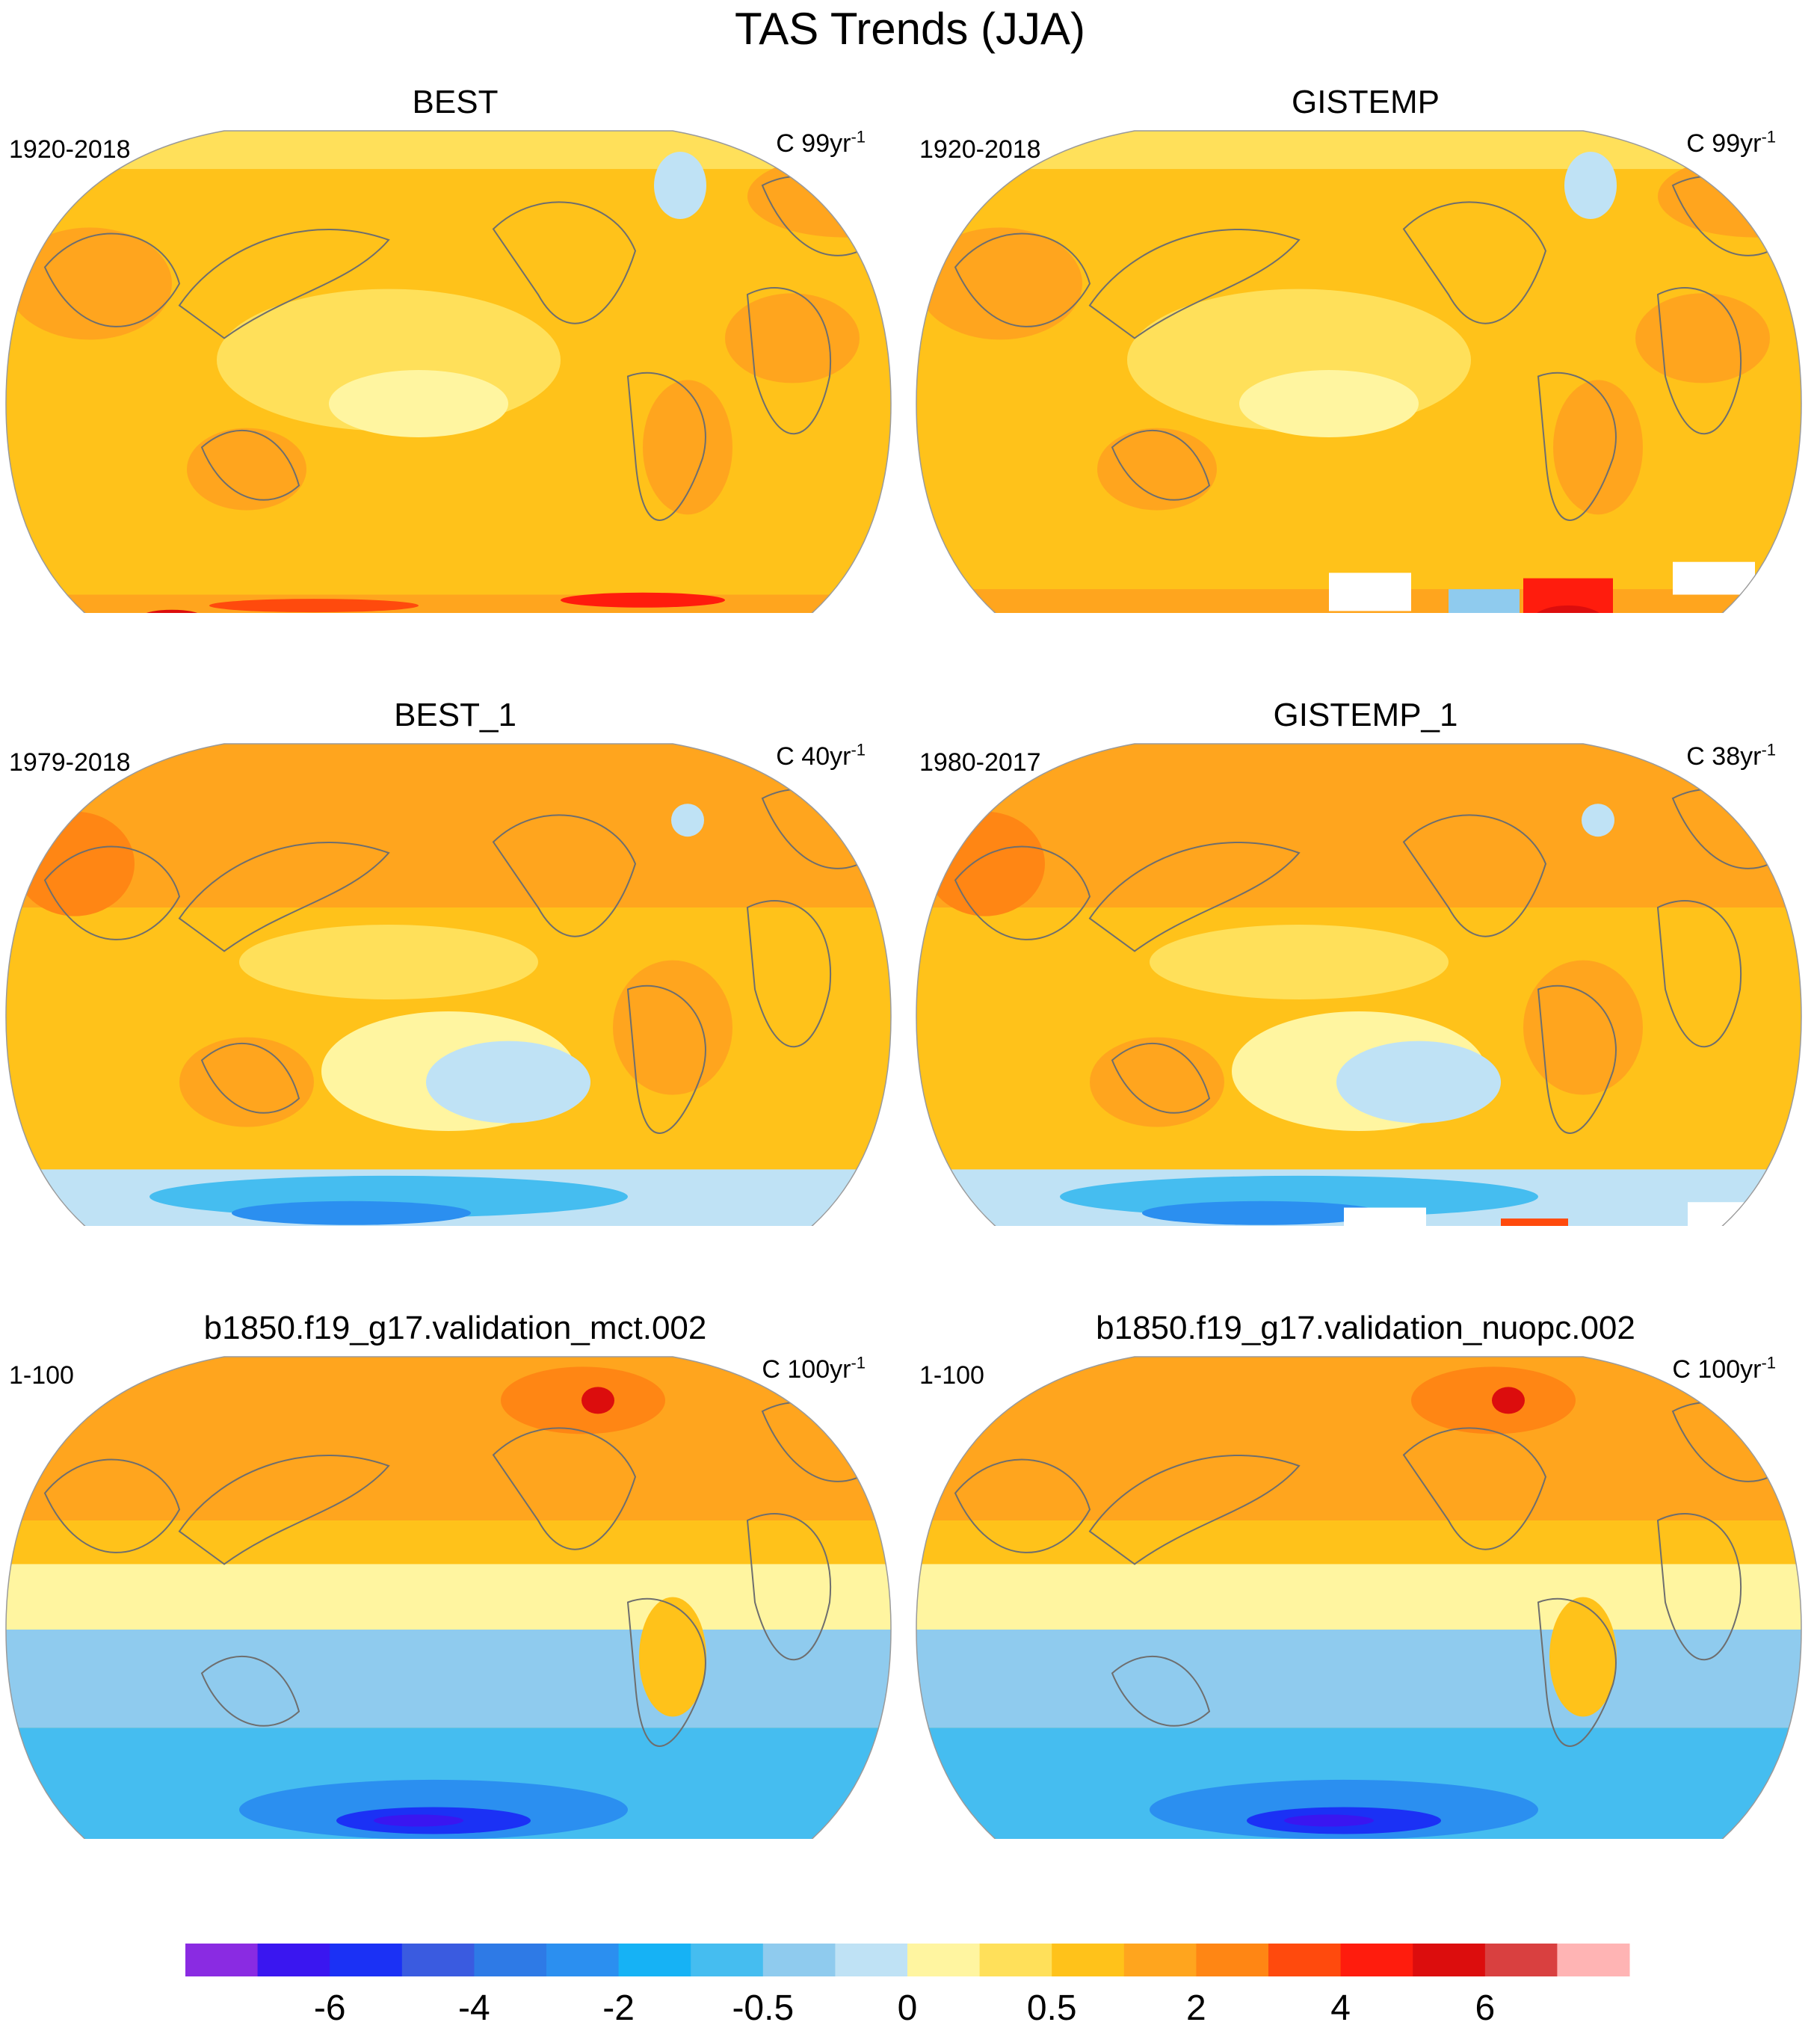 The height and width of the screenshot is (2031, 1820). I want to click on panel-title: b1850.f19_g17.validation_mct.002, so click(455, 1328).